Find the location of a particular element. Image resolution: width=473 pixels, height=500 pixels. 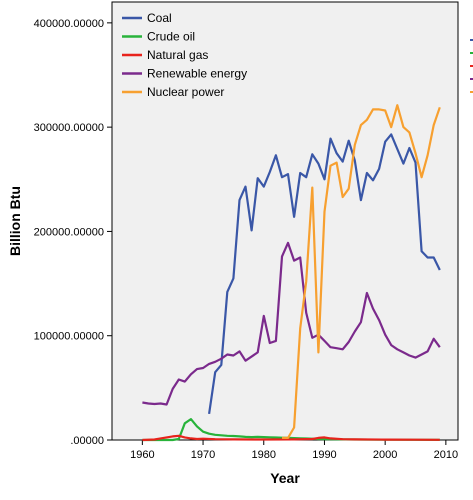

x-tick-label: 1990 is located at coordinates (324, 455).